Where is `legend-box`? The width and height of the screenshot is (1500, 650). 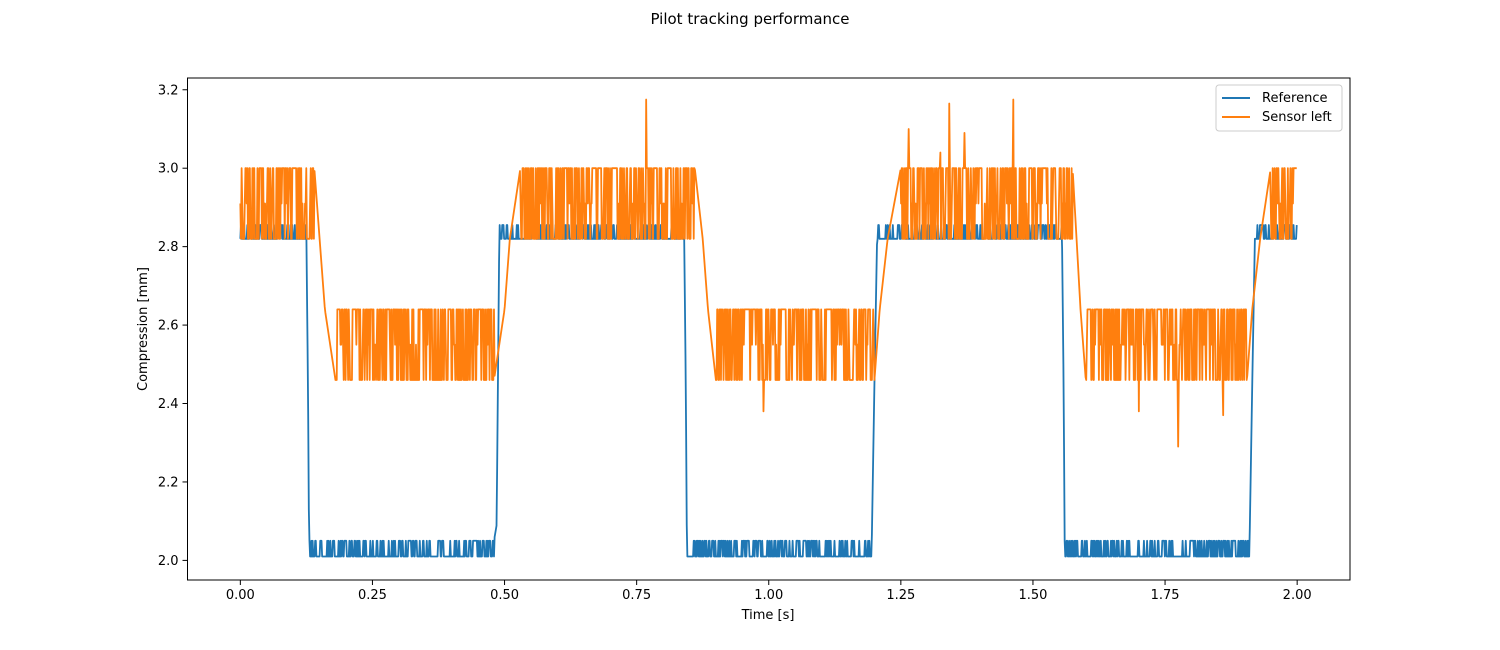 legend-box is located at coordinates (1279, 108).